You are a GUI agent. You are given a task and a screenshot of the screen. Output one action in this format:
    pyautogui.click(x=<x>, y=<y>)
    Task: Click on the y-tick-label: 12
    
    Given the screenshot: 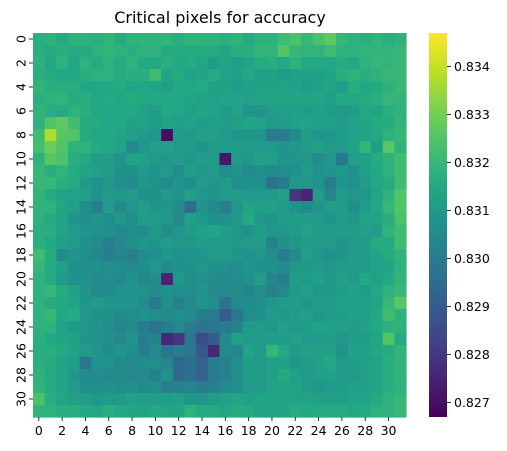 What is the action you would take?
    pyautogui.click(x=21, y=183)
    